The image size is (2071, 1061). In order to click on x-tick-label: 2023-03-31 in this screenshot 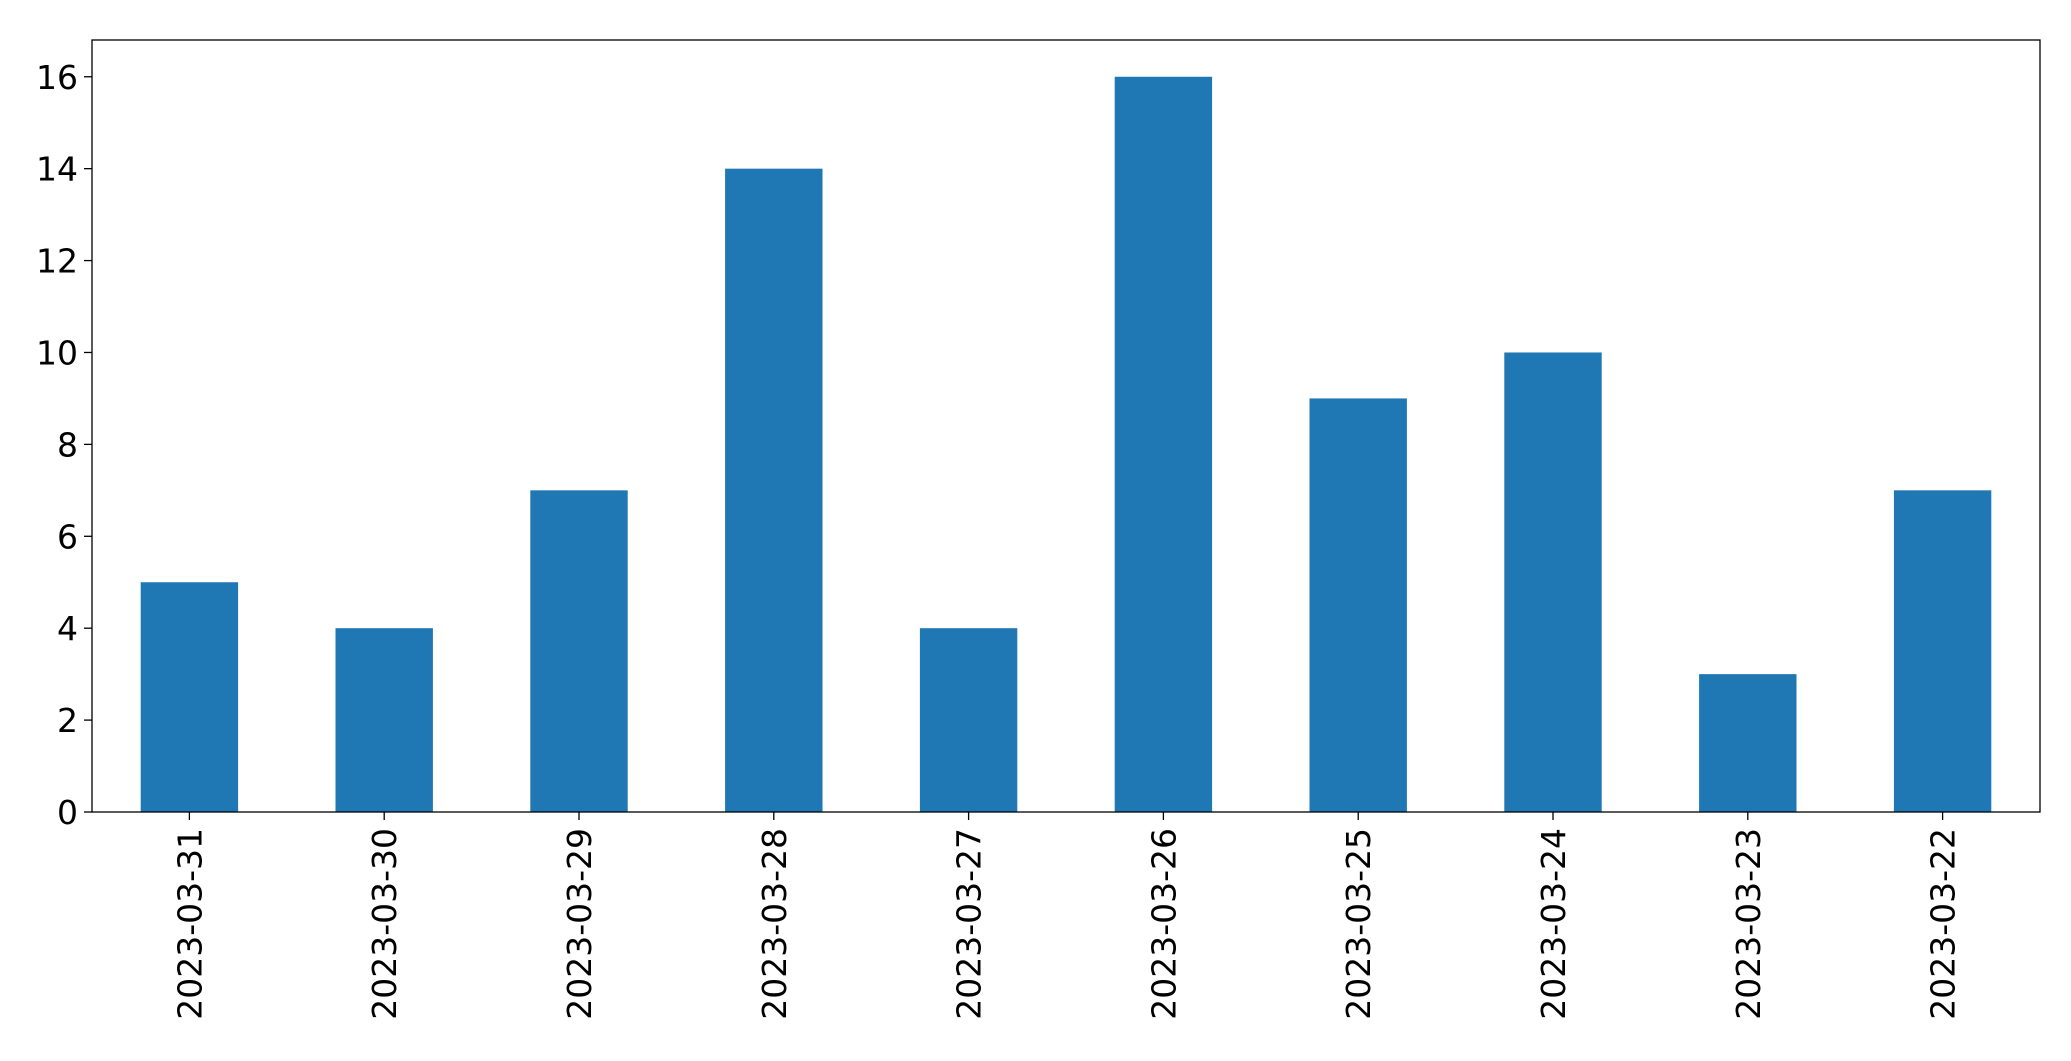, I will do `click(189, 924)`.